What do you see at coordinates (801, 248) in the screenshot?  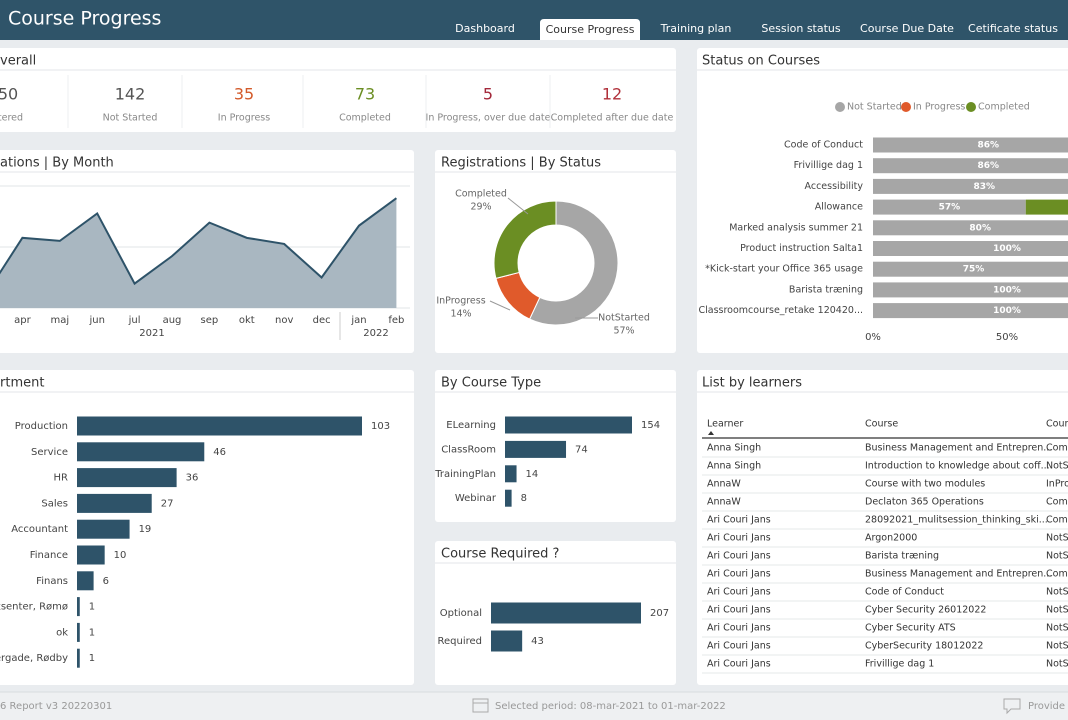 I see `y-tick-label: Product instruction Salta1` at bounding box center [801, 248].